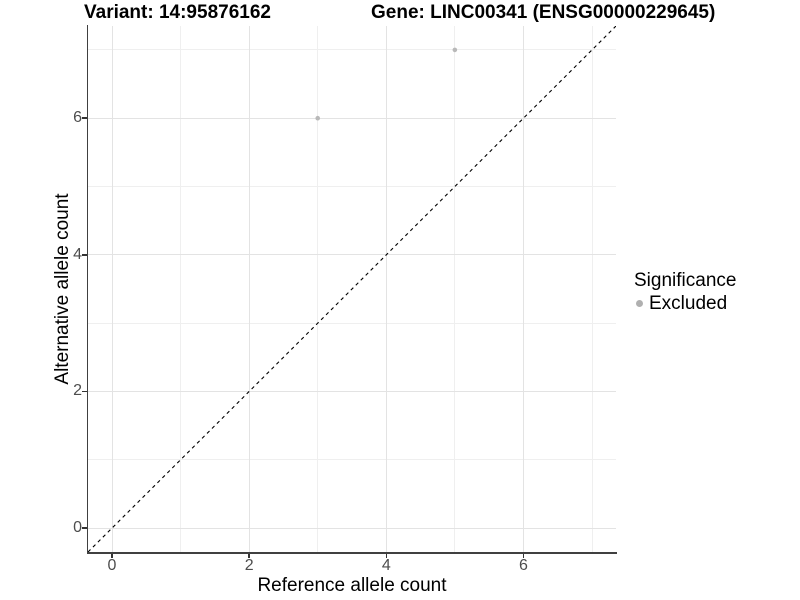 This screenshot has width=800, height=600. I want to click on y-axis-line, so click(87, 289).